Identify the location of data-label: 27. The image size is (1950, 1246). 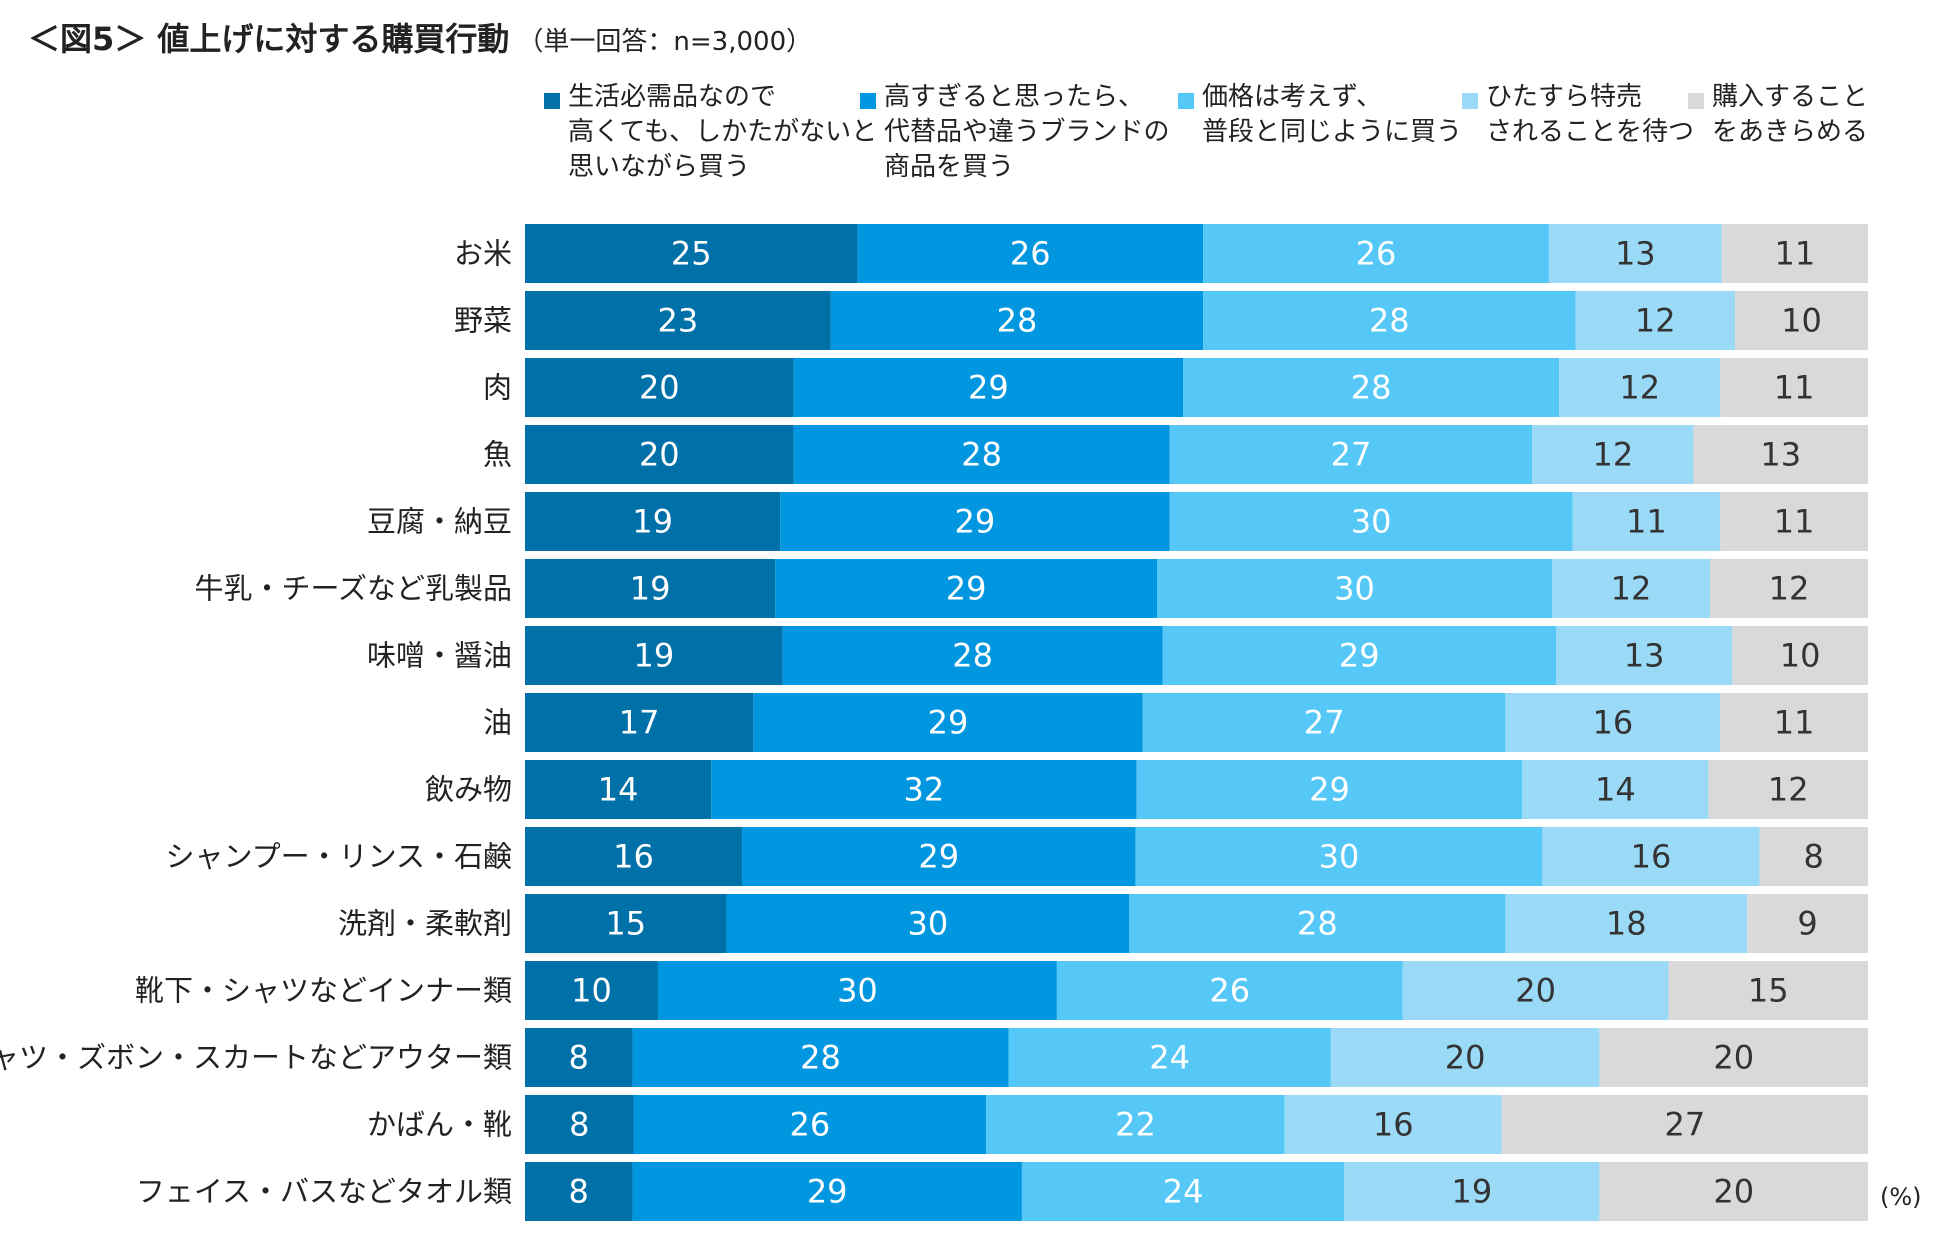
(1685, 1125).